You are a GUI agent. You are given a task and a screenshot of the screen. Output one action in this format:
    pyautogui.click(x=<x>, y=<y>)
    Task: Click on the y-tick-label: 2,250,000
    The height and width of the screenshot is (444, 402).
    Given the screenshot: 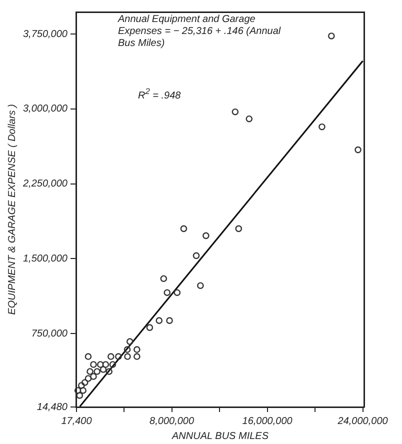 What is the action you would take?
    pyautogui.click(x=45, y=184)
    